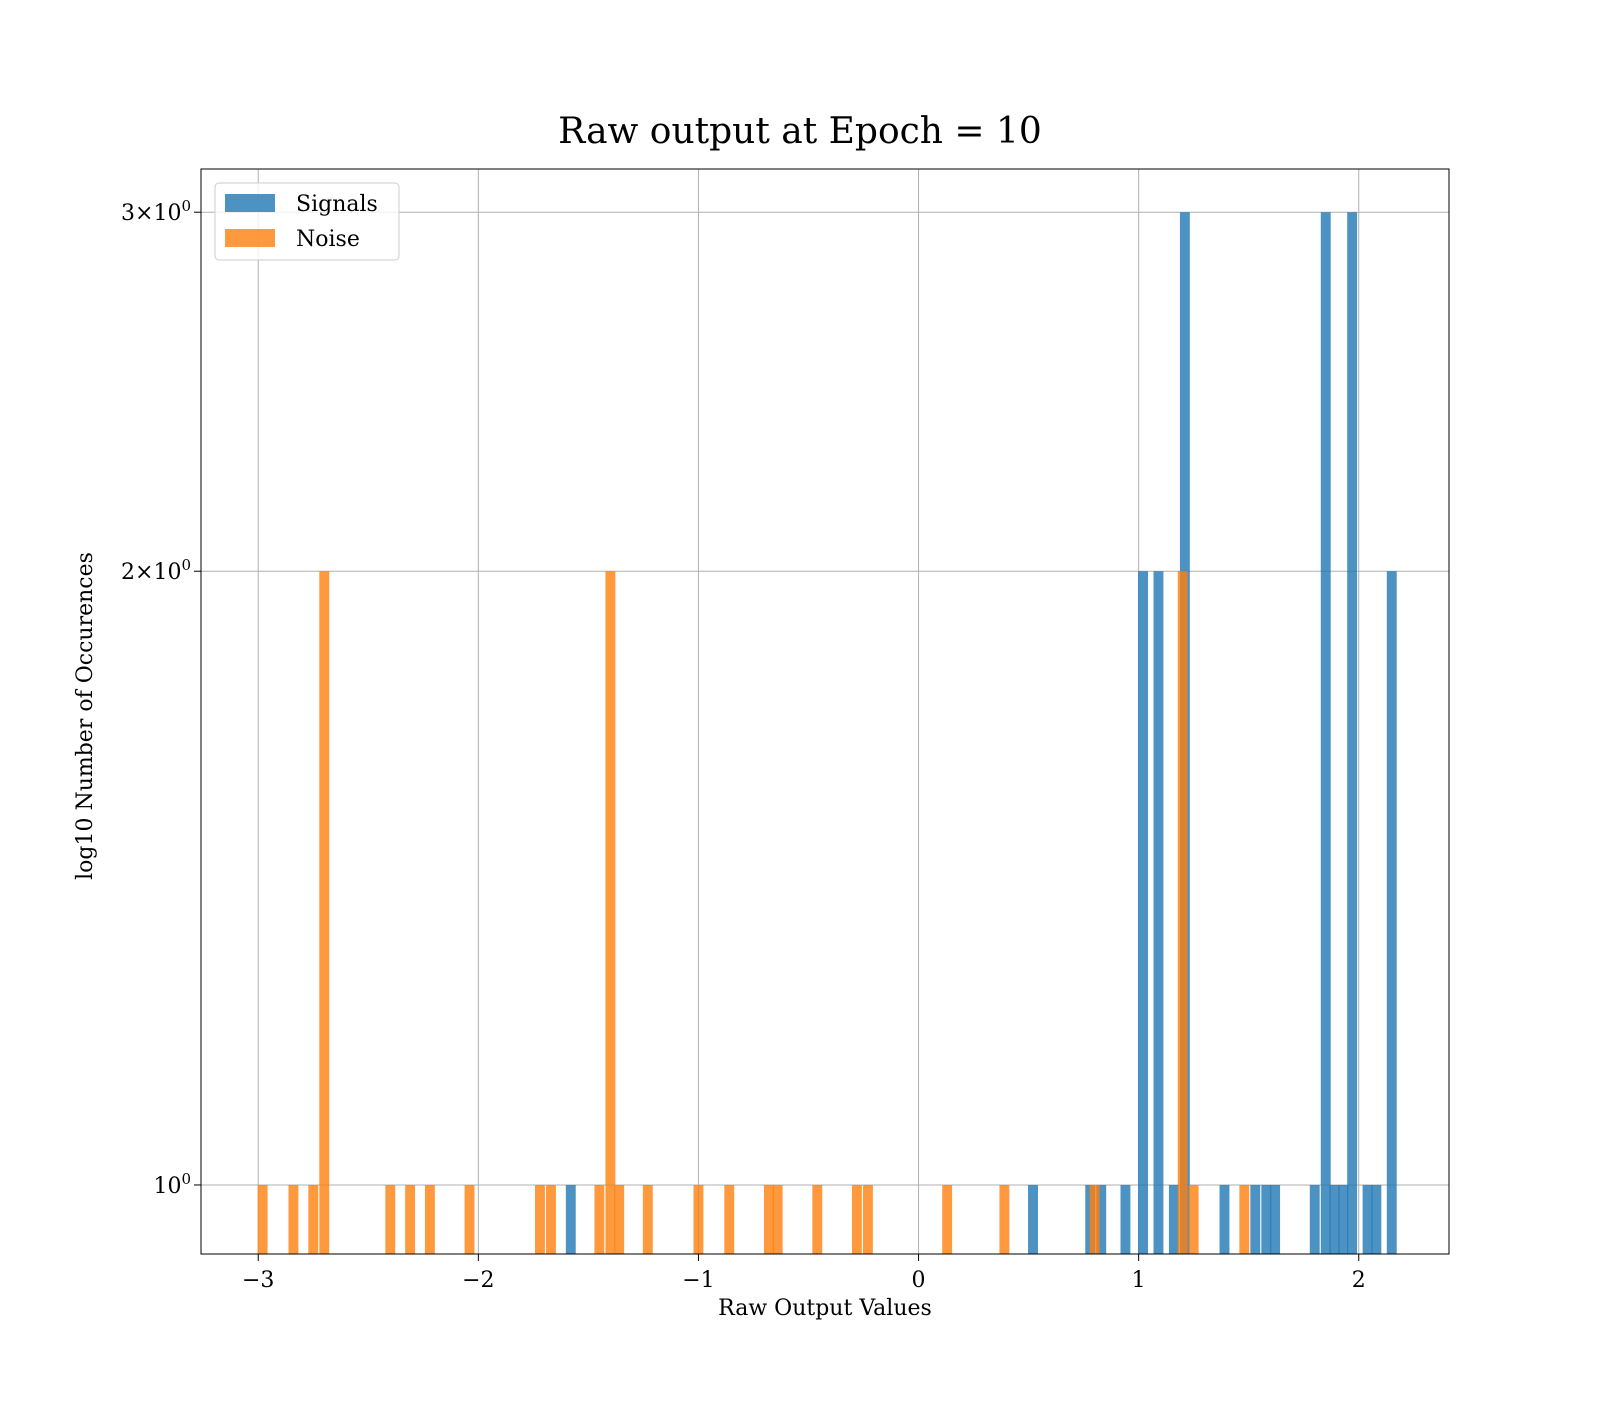 The height and width of the screenshot is (1405, 1600). I want to click on noise-legend-swatch, so click(250, 238).